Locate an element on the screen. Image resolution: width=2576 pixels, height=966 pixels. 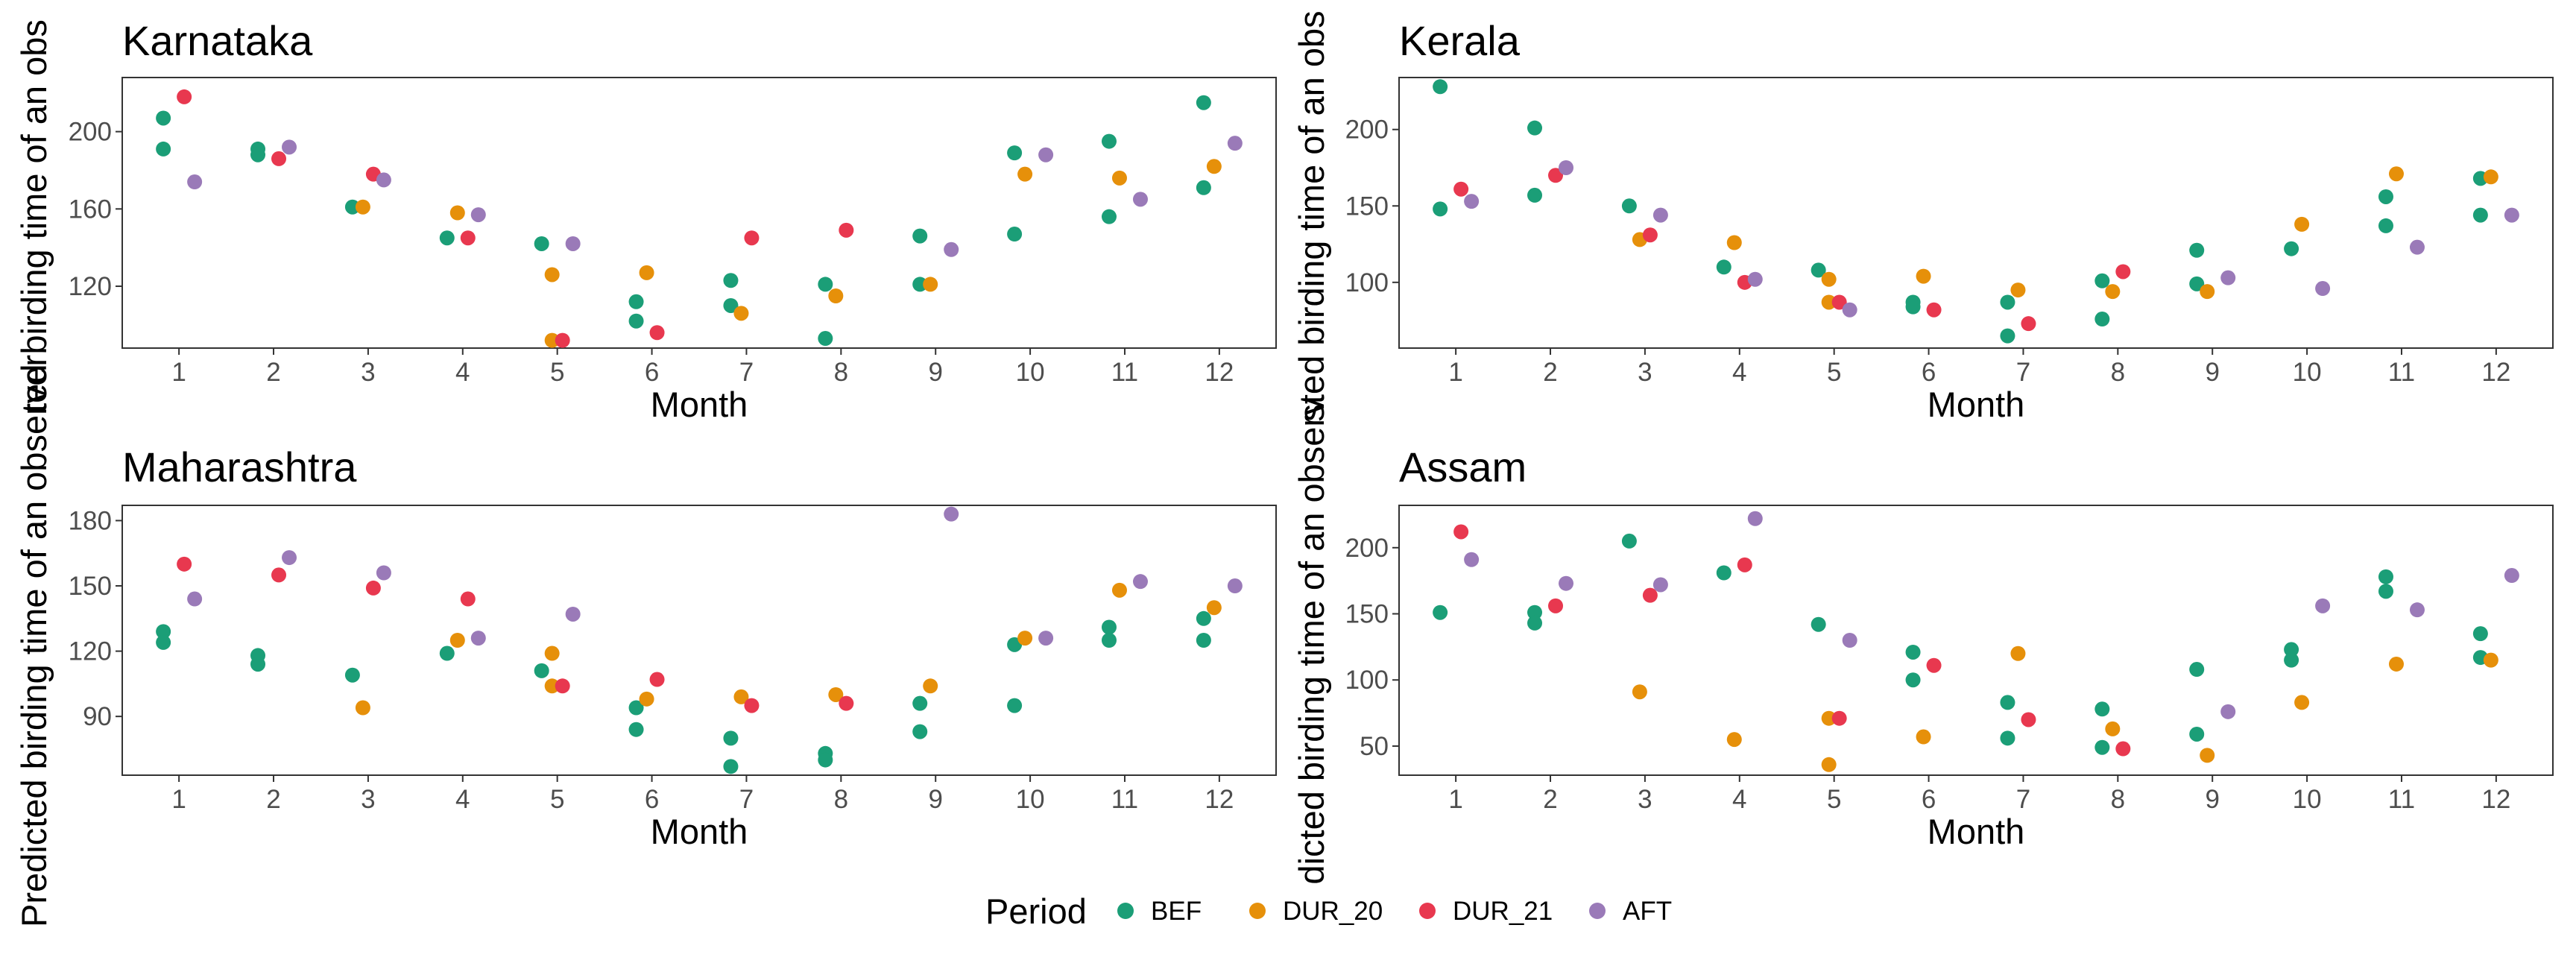
y-tick-label: 180 is located at coordinates (91, 520).